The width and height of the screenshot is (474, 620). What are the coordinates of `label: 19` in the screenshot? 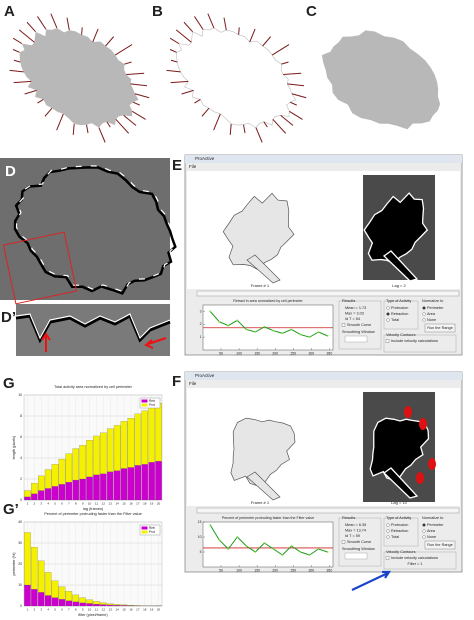 It's located at (152, 503).